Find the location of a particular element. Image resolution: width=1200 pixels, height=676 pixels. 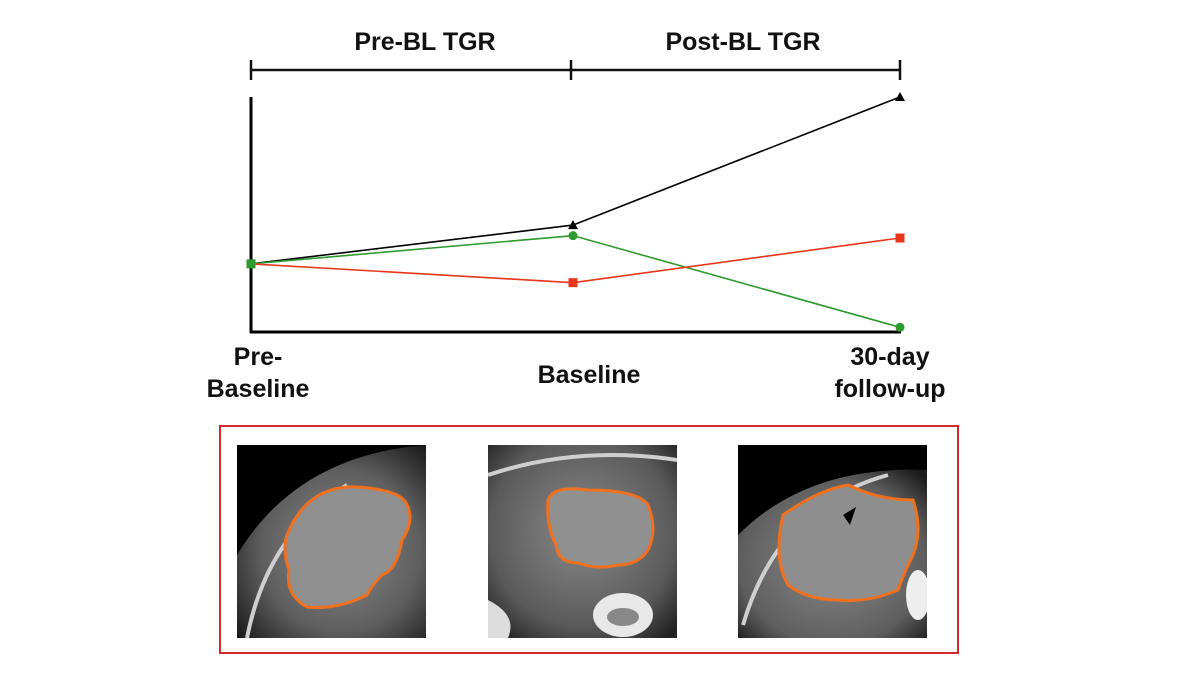

x-label-pre-line1: Pre- is located at coordinates (258, 357).